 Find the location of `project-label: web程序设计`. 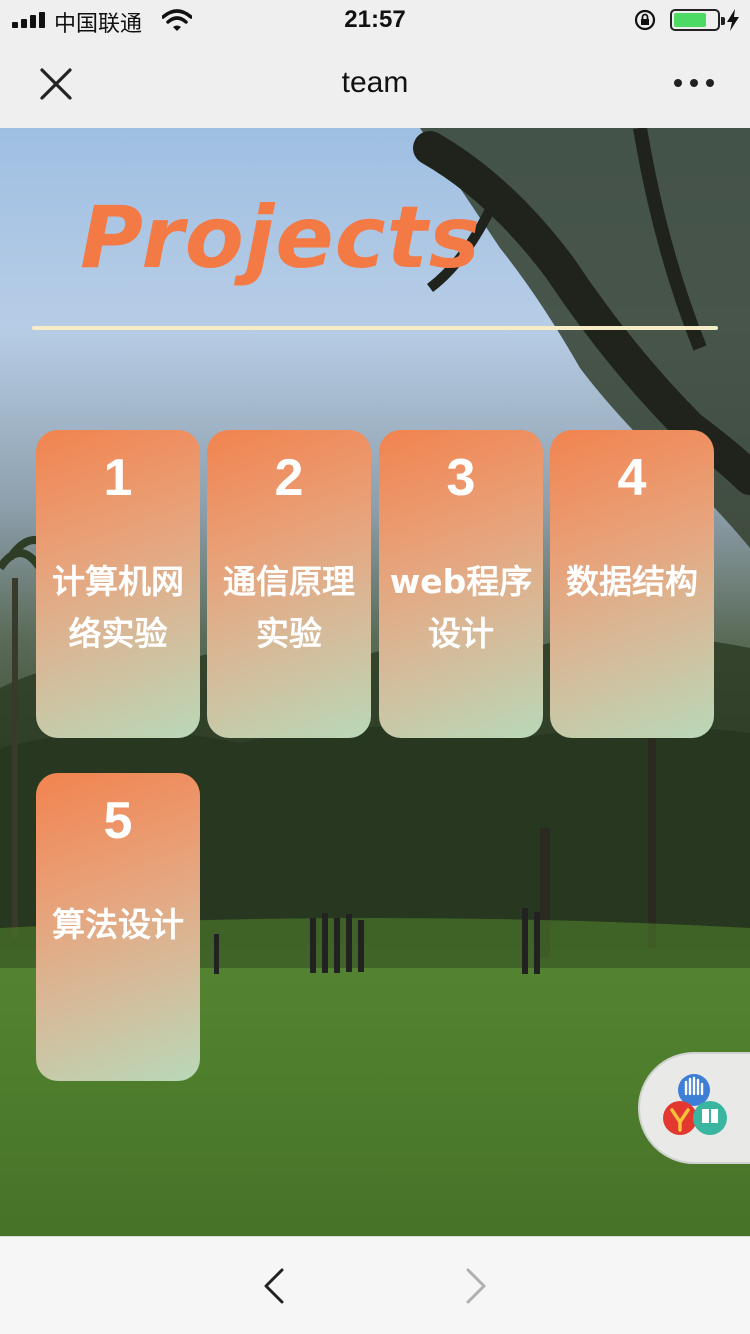

project-label: web程序设计 is located at coordinates (461, 607).